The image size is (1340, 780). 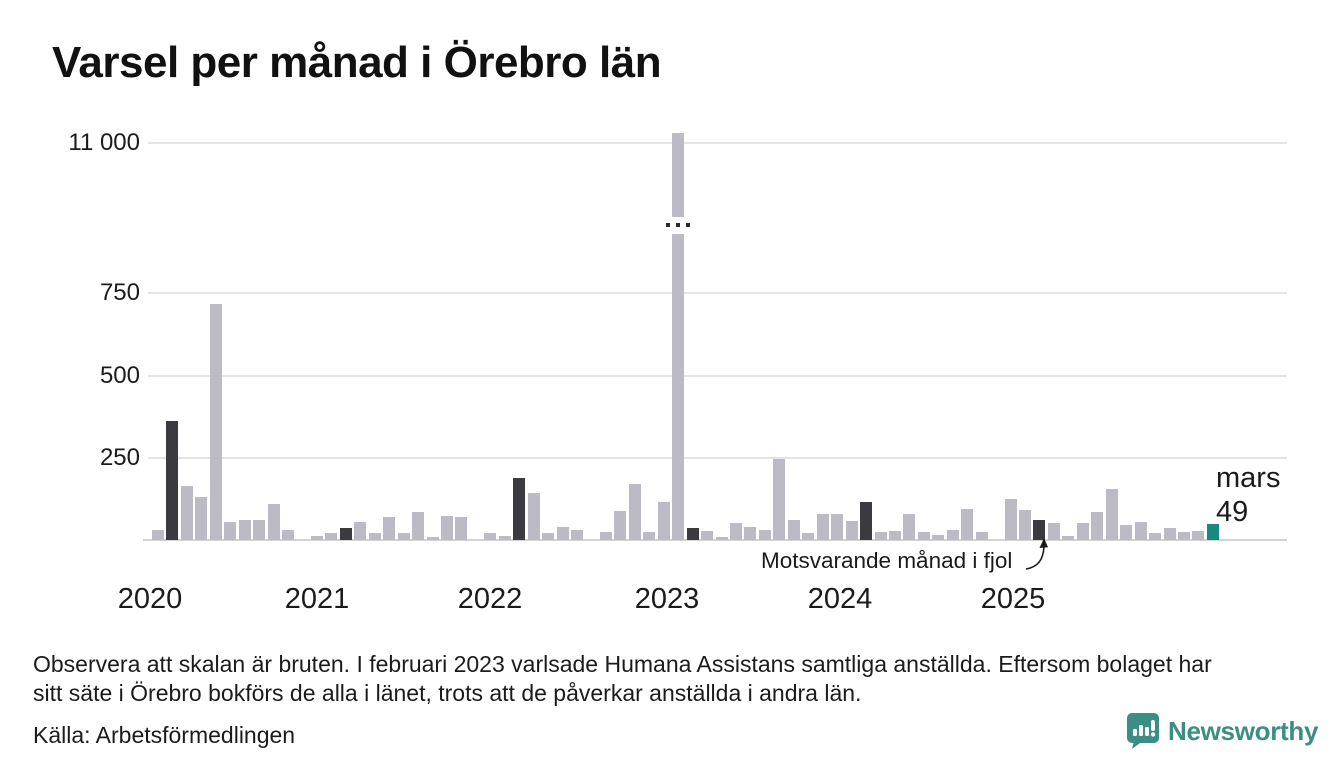 I want to click on newsworthy-logo-icon, so click(x=1143, y=731).